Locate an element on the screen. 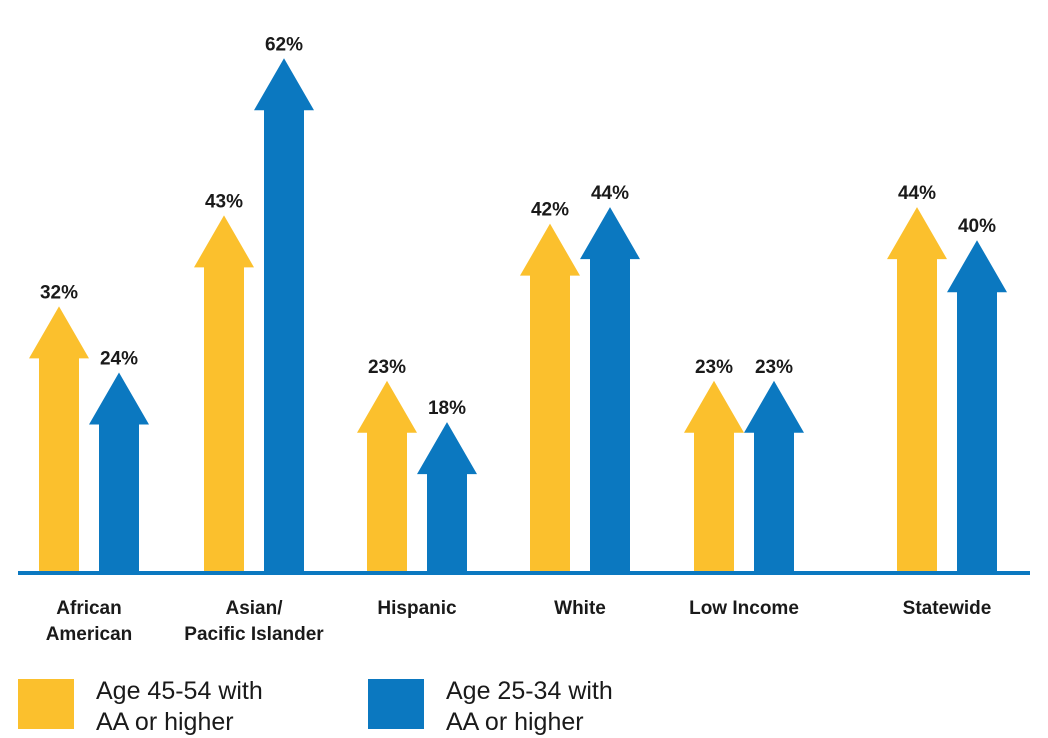  category-label-3: Hispanic is located at coordinates (417, 608).